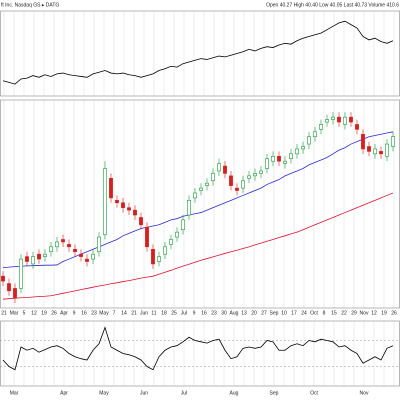 The image size is (400, 400). What do you see at coordinates (14, 313) in the screenshot?
I see `x-tick-label: Mar` at bounding box center [14, 313].